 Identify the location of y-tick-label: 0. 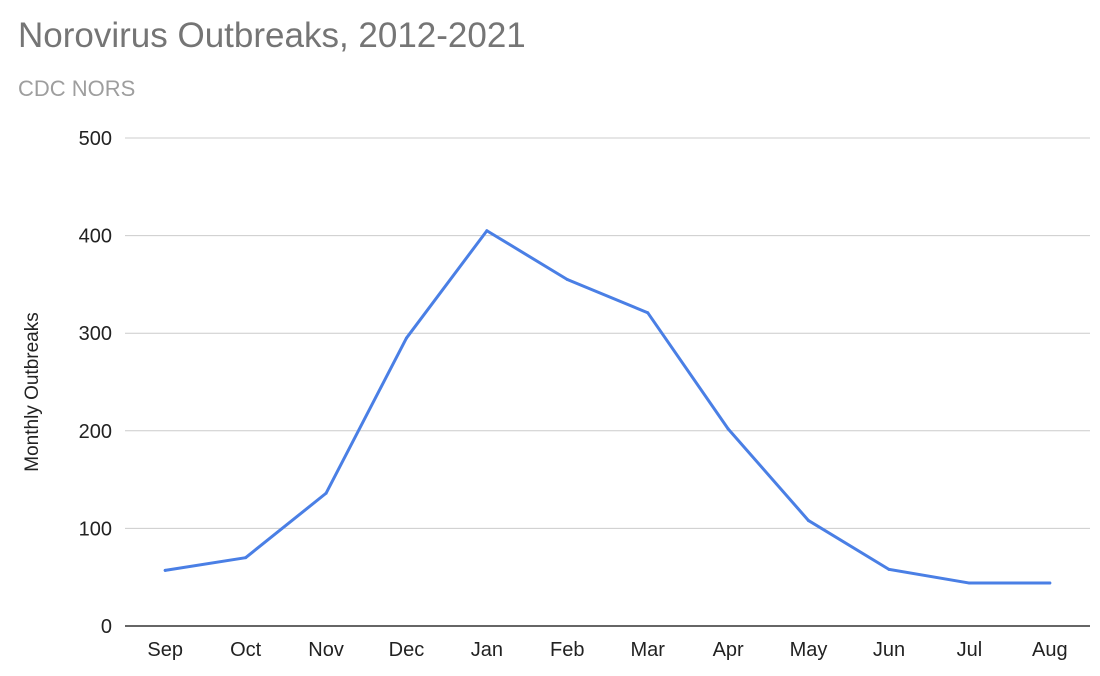
(106, 627).